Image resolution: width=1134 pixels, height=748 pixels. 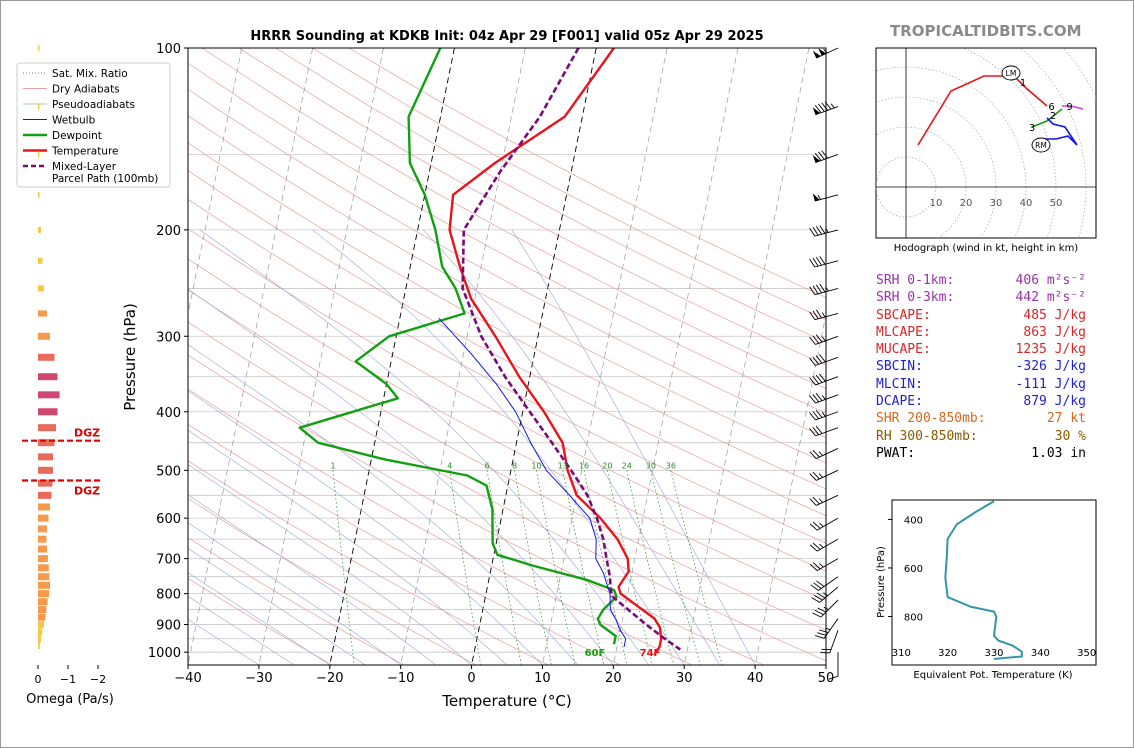 I want to click on legend-label-continued: Parcel Path (100mb), so click(x=105, y=179).